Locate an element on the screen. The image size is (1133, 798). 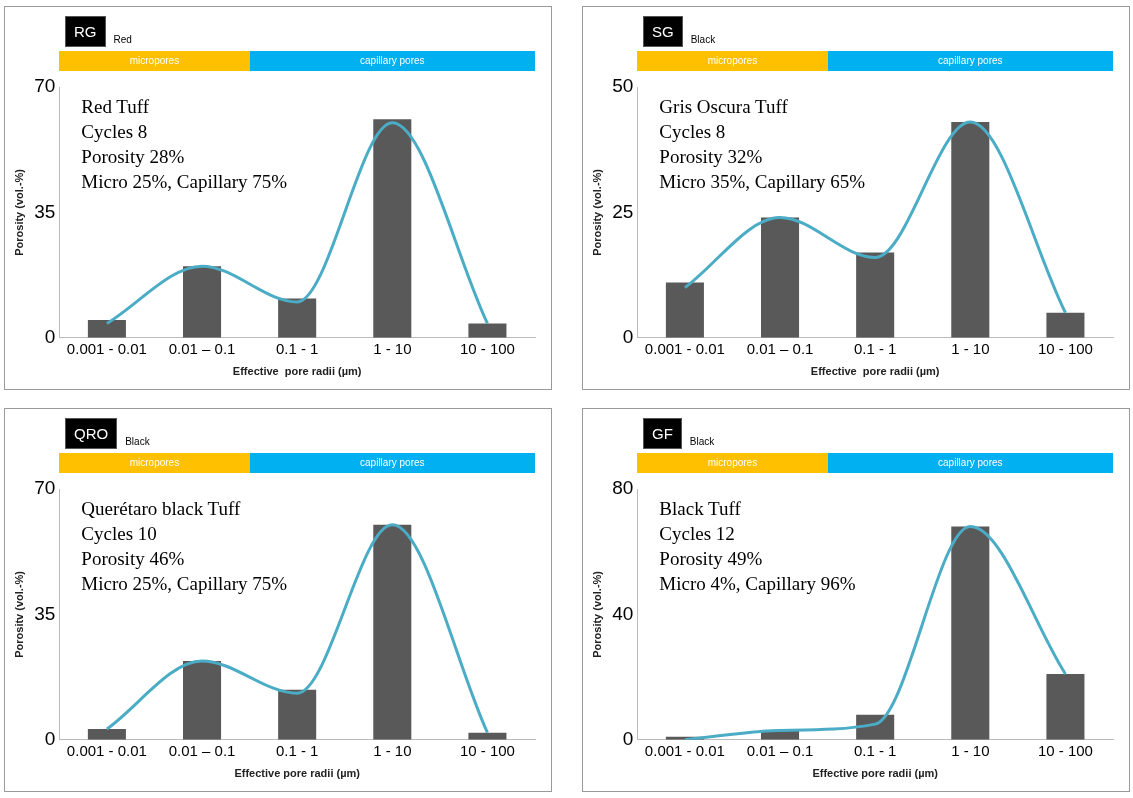
annotation: Cycles 12 is located at coordinates (697, 534).